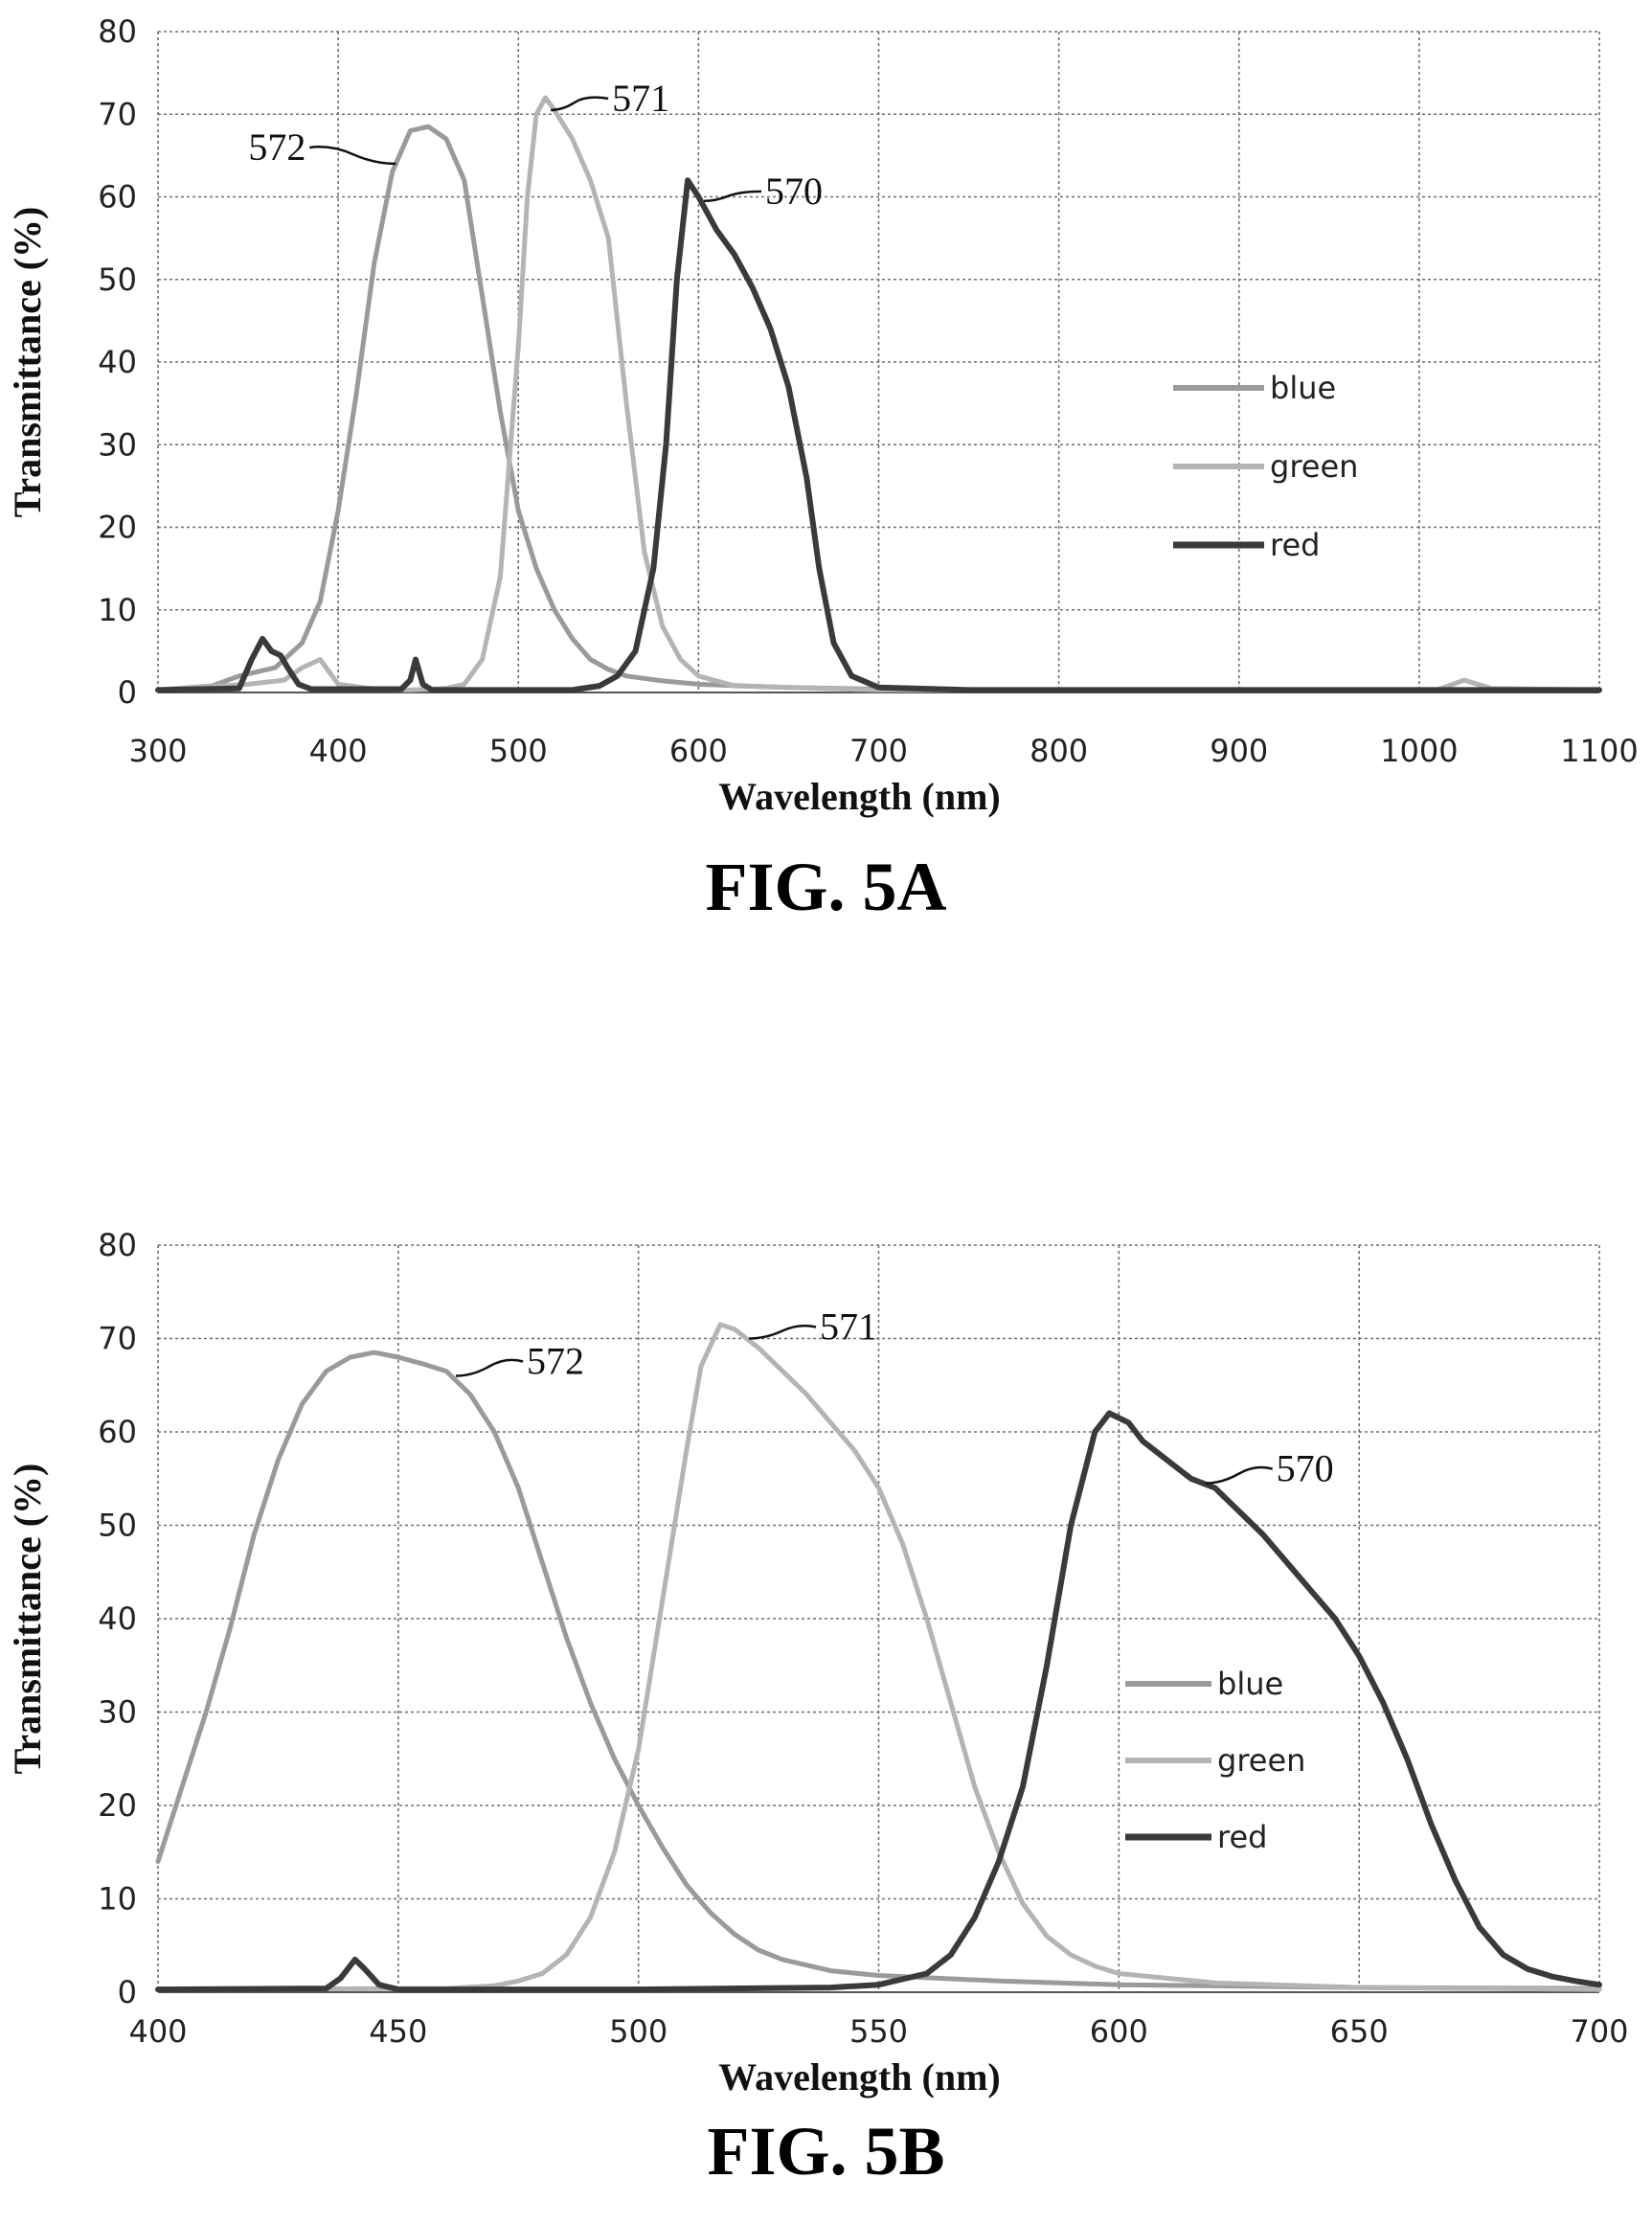  What do you see at coordinates (398, 2031) in the screenshot?
I see `x-tick-label: 450` at bounding box center [398, 2031].